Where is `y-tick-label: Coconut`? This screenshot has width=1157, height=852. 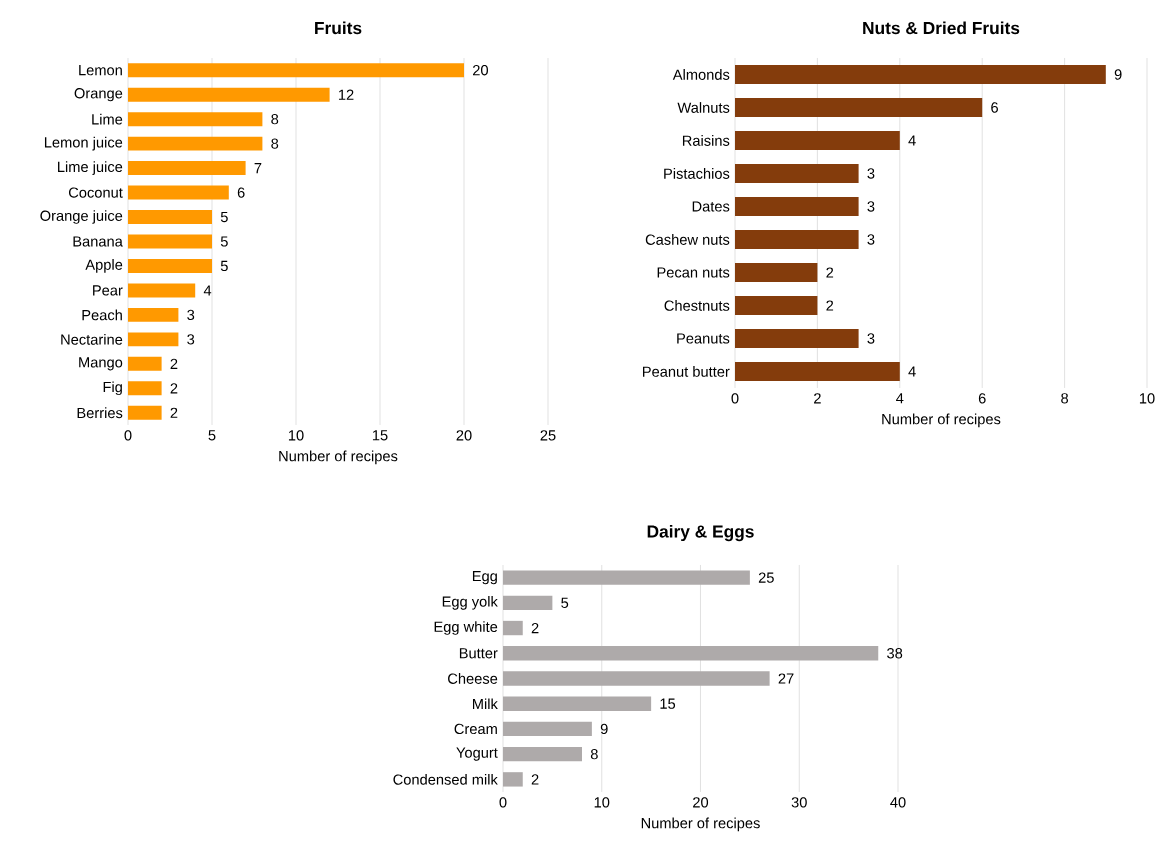
y-tick-label: Coconut is located at coordinates (95, 192).